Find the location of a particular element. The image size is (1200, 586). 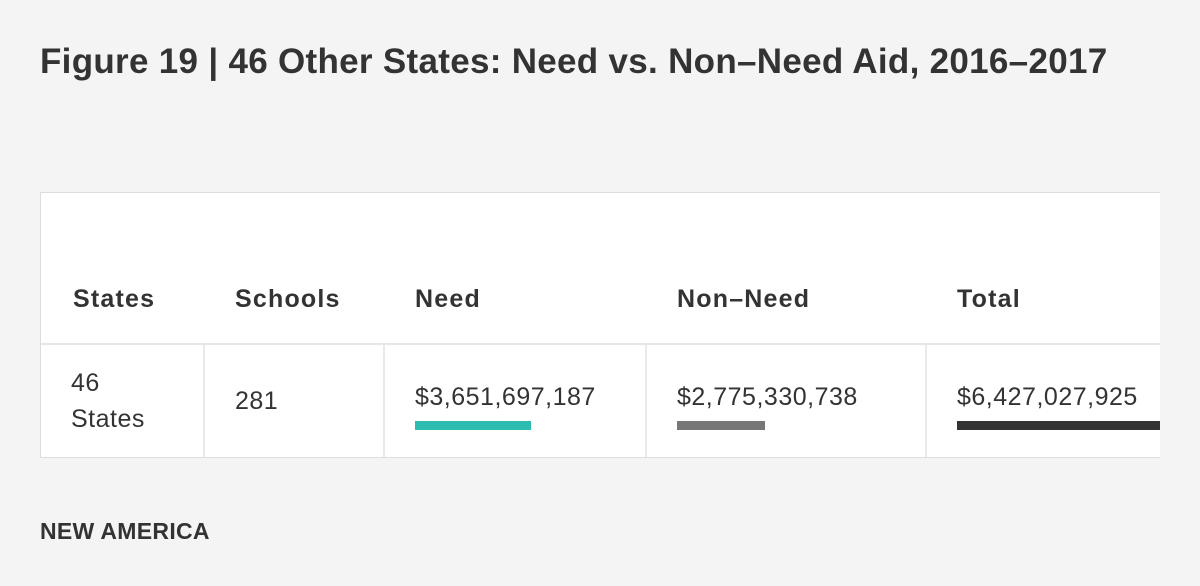

cell-value: $6,427,027,925 is located at coordinates (1047, 396).